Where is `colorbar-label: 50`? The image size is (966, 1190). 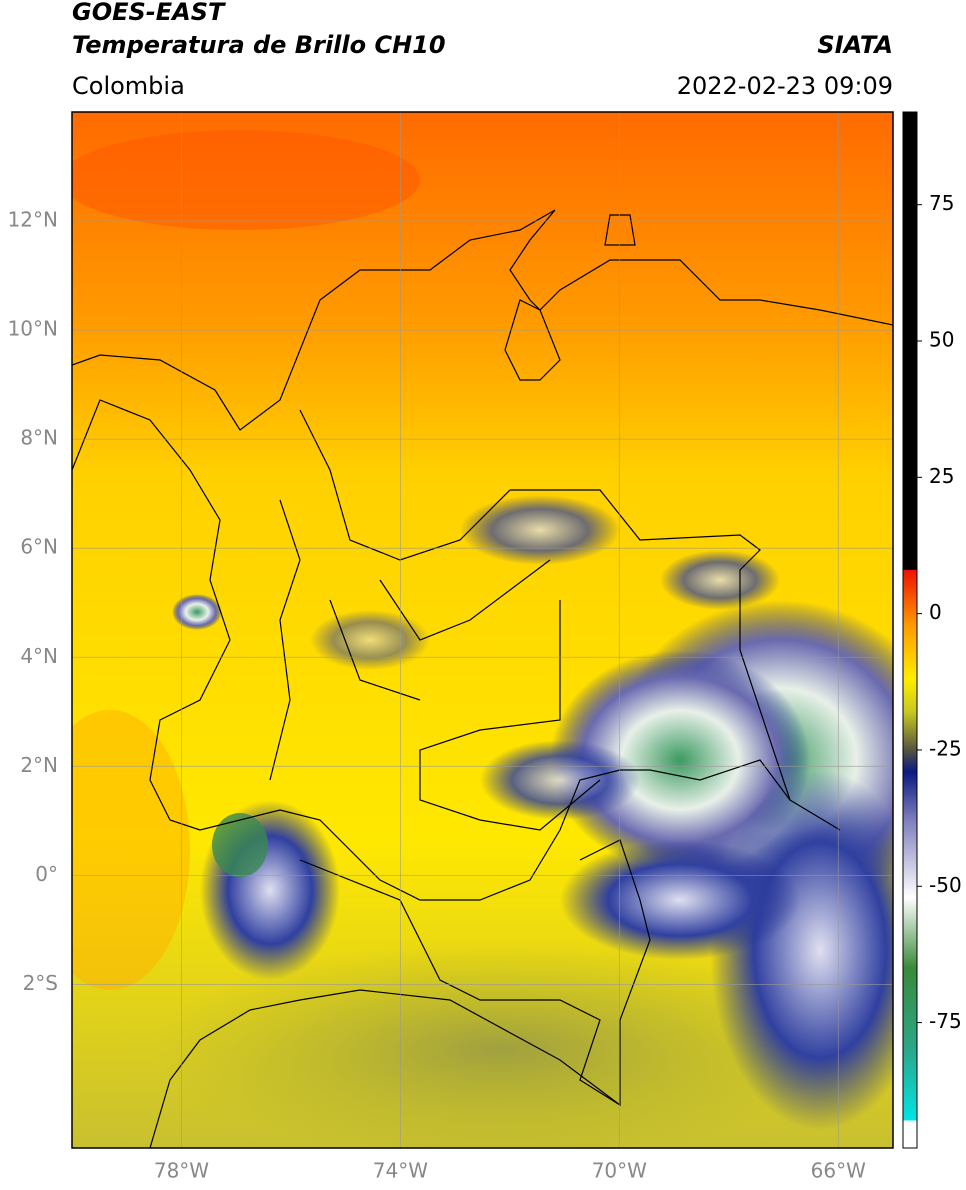
colorbar-label: 50 is located at coordinates (941, 340).